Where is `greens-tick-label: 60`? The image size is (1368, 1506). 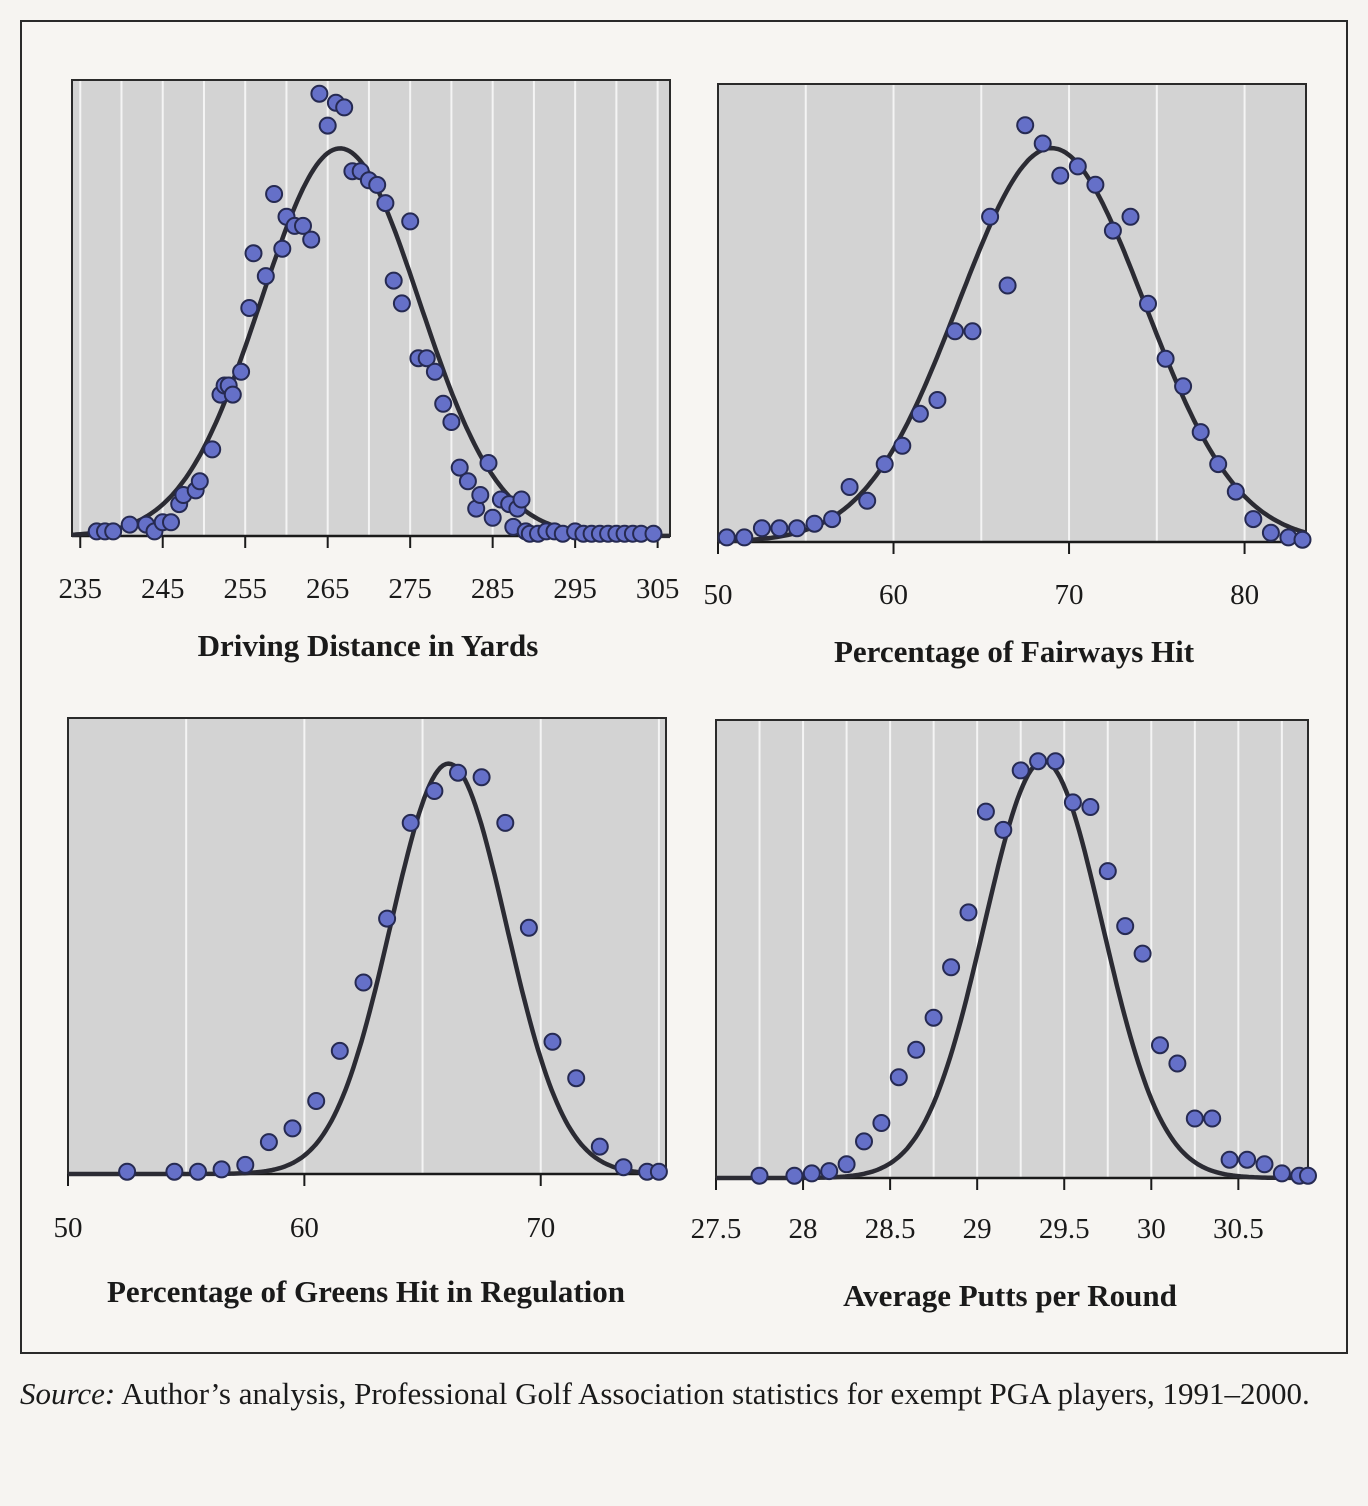
greens-tick-label: 60 is located at coordinates (304, 1228).